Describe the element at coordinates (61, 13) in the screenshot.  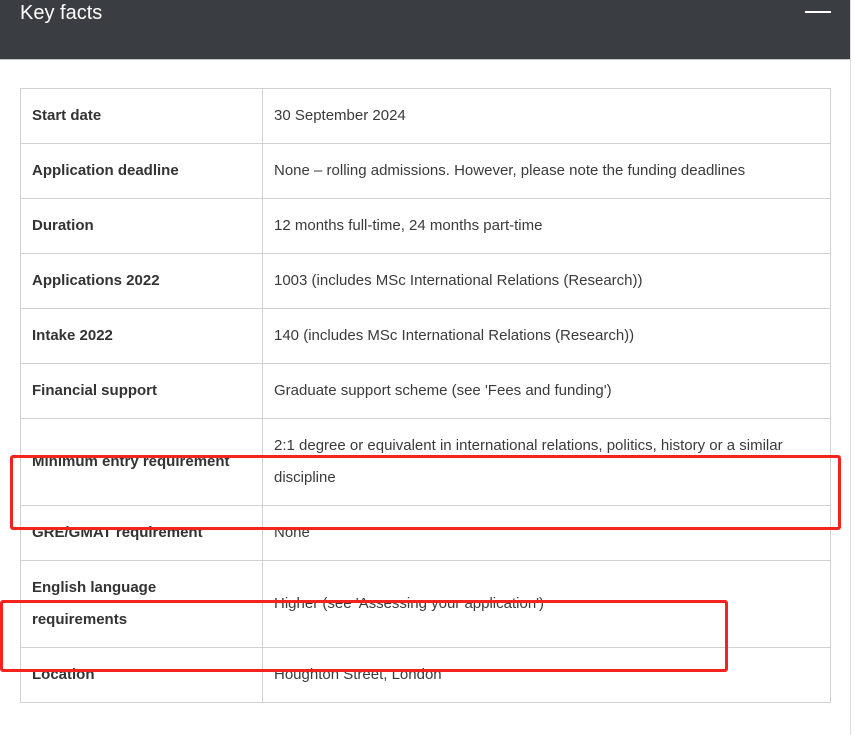
I see `section-title: Key facts` at that location.